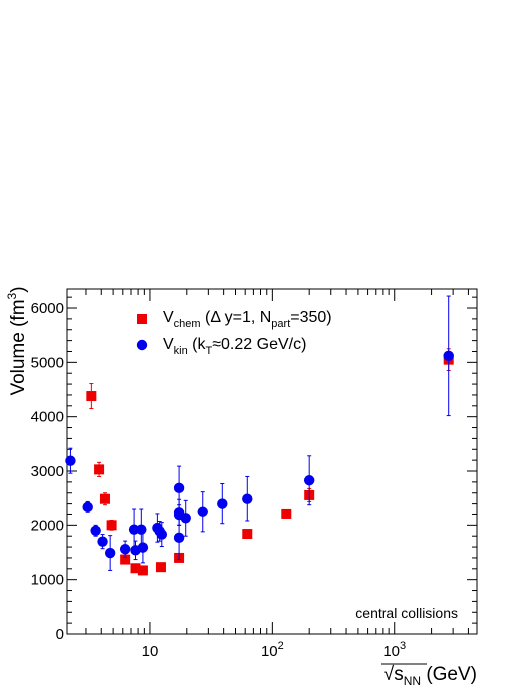 The width and height of the screenshot is (532, 688). I want to click on x-axis-title: √sNN (GeV), so click(430, 676).